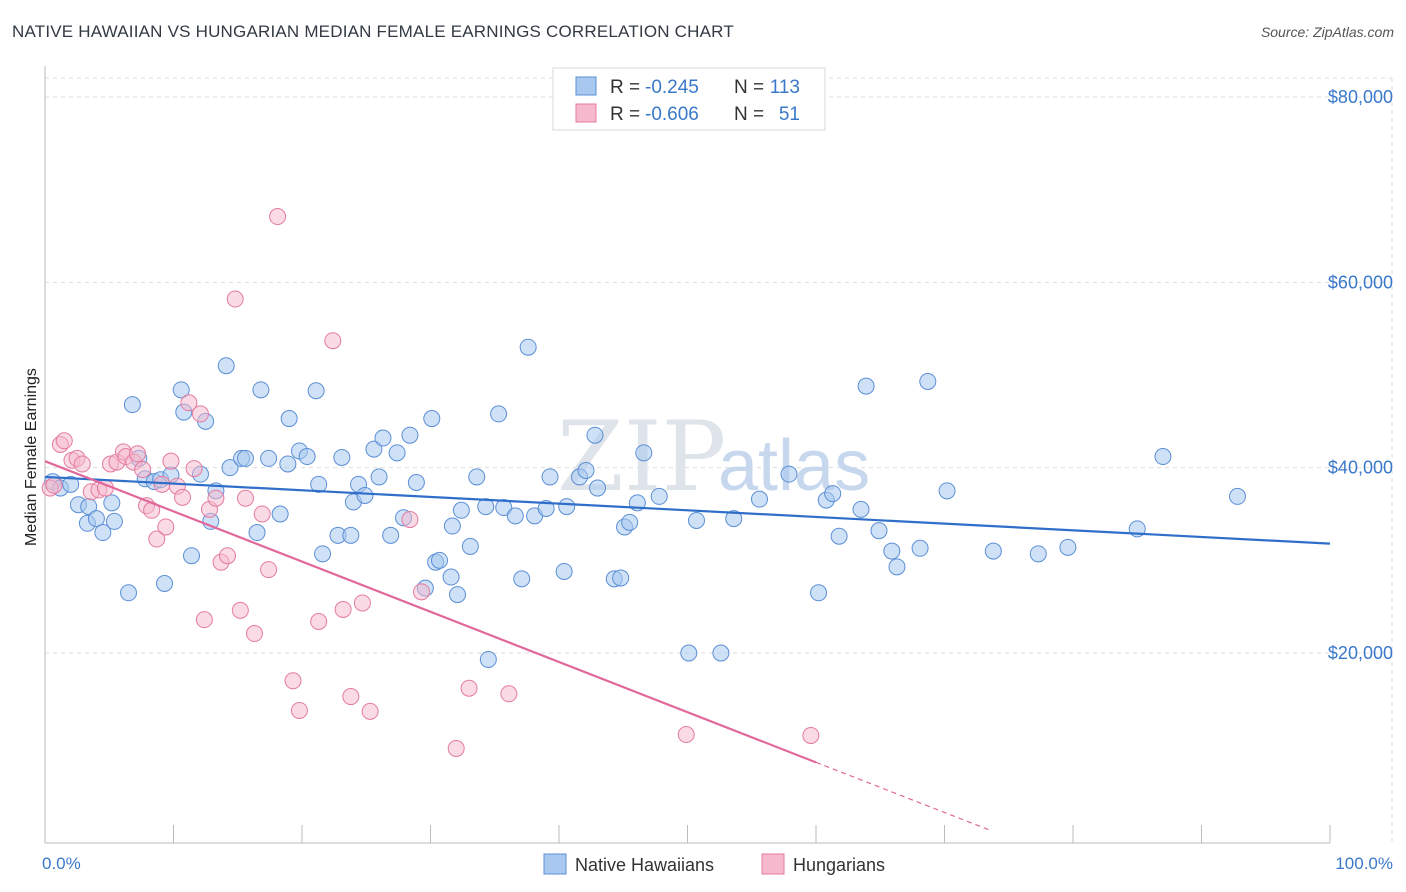 The height and width of the screenshot is (892, 1406). Describe the element at coordinates (586, 113) in the screenshot. I see `legend-swatch-pink` at that location.